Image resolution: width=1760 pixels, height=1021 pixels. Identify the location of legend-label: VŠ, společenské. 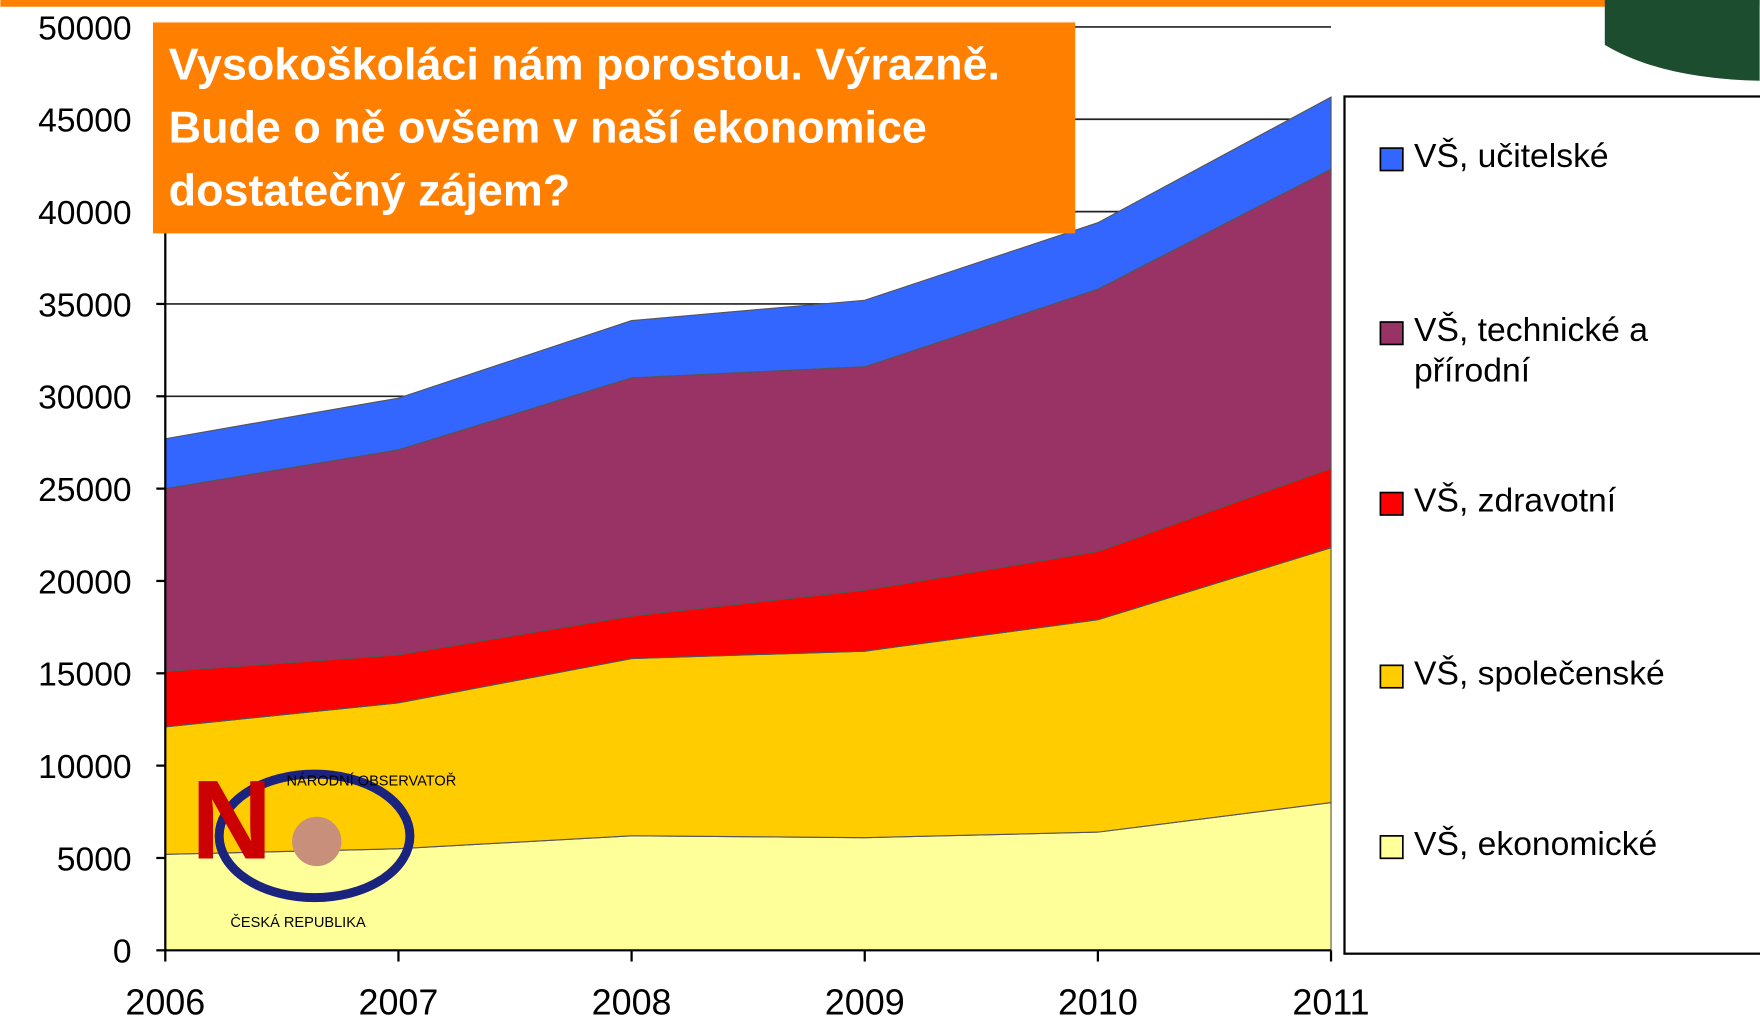
(1539, 674).